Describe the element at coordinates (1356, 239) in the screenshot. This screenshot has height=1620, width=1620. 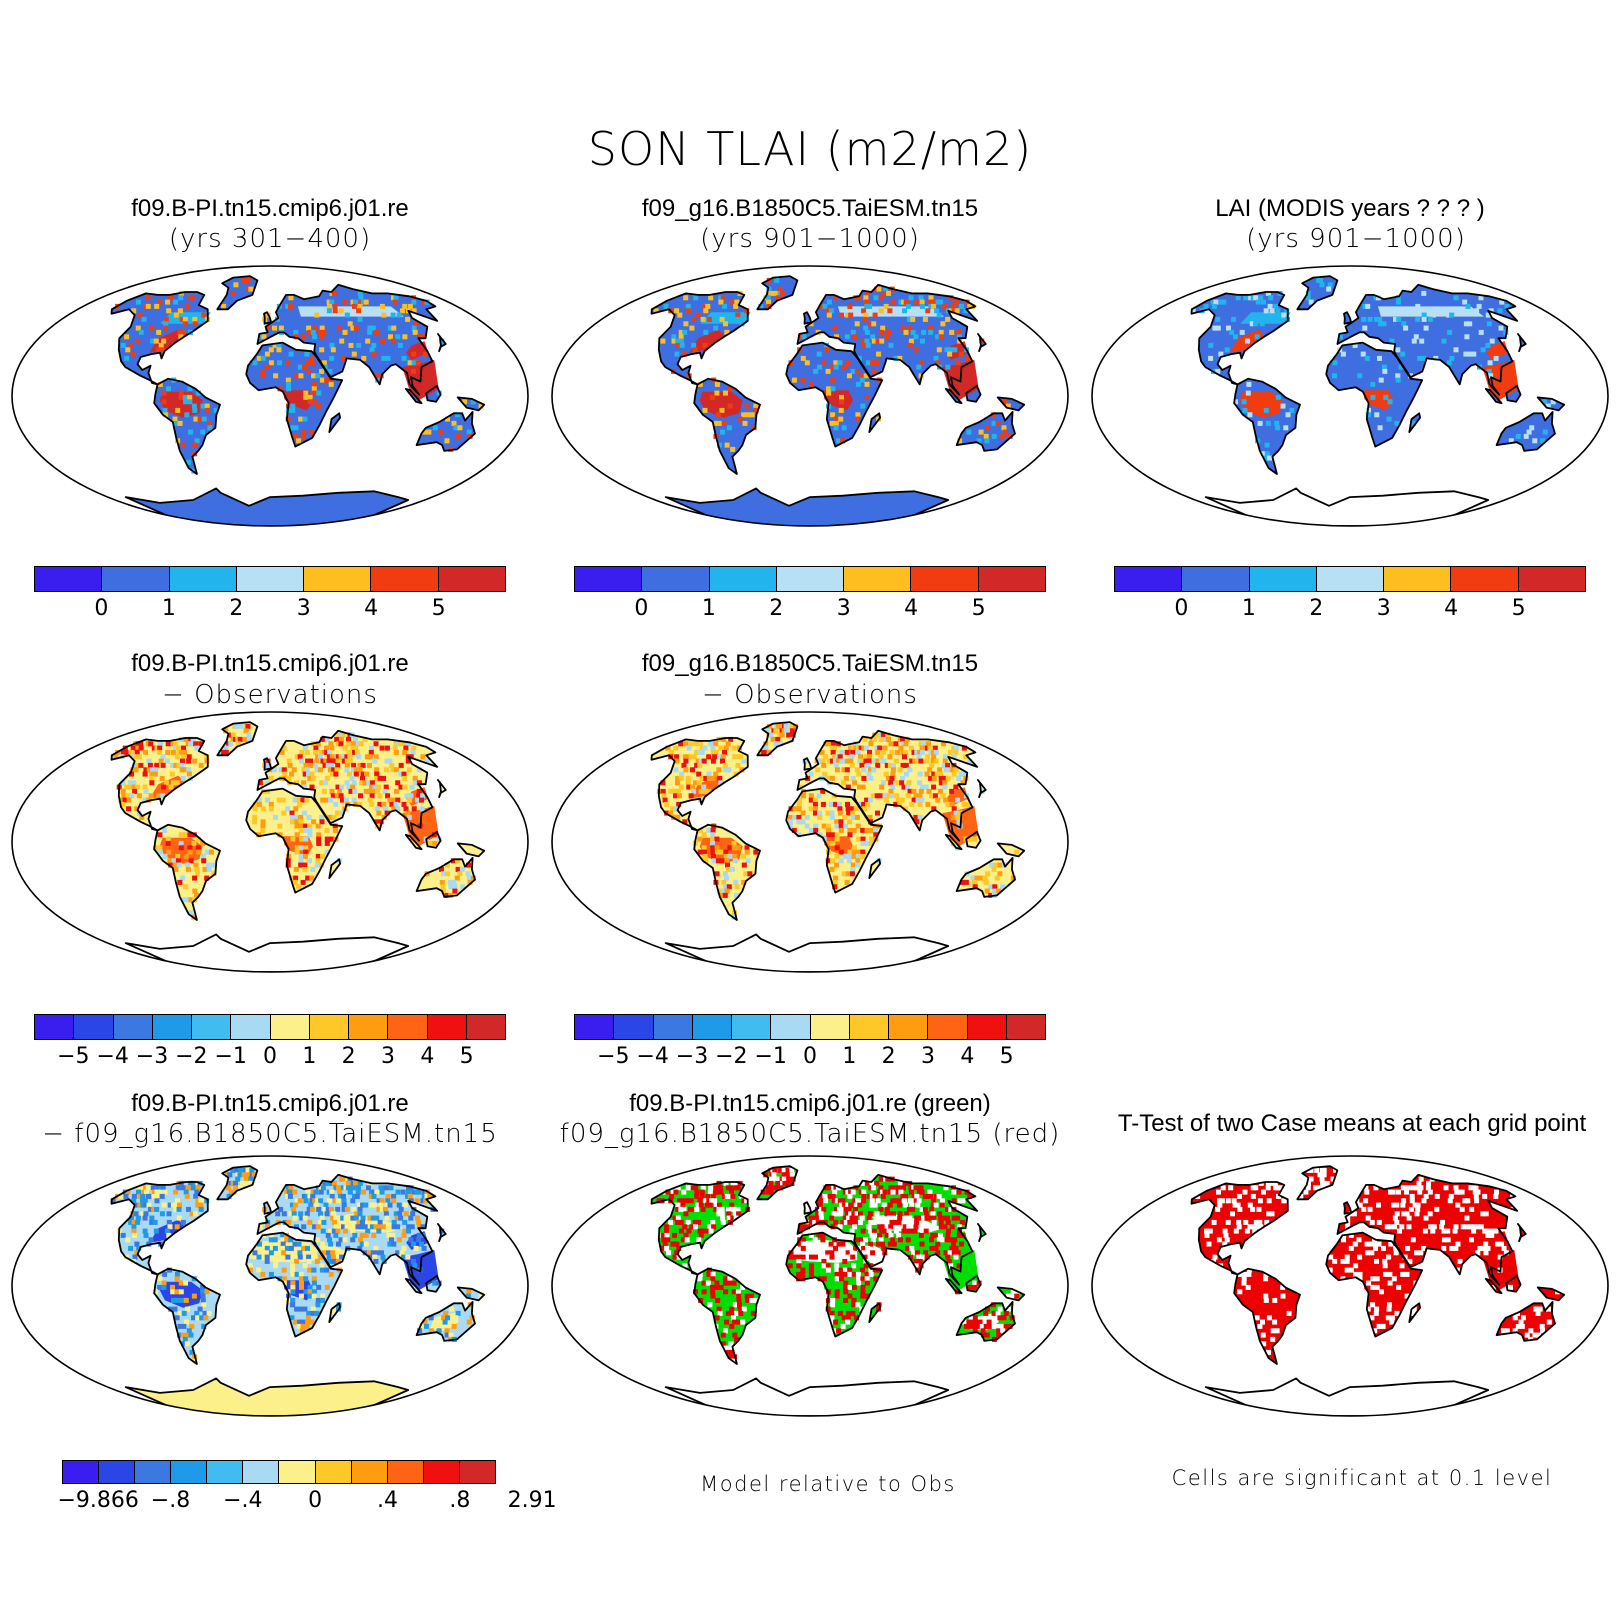
I see `panel-3-years-label: (yrs 901−1000)` at that location.